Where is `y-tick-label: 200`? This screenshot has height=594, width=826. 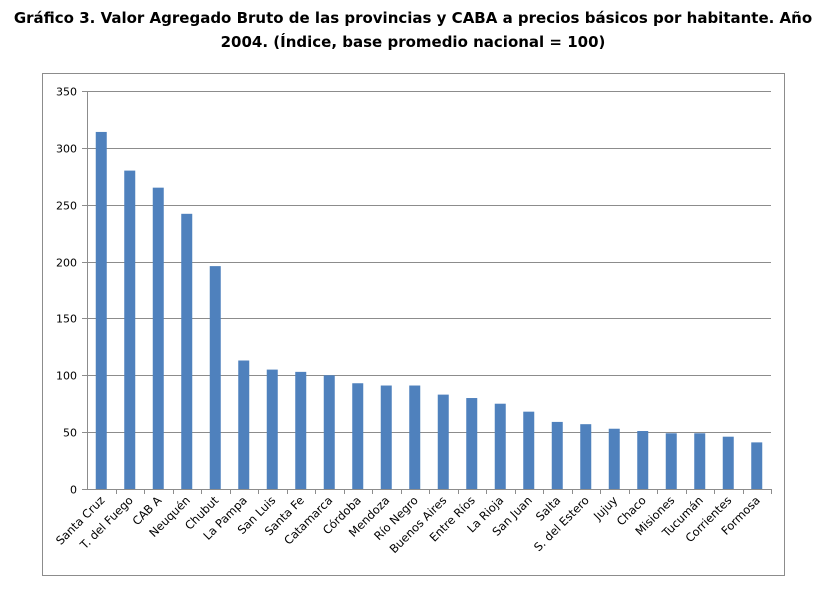
y-tick-label: 200 is located at coordinates (66, 263).